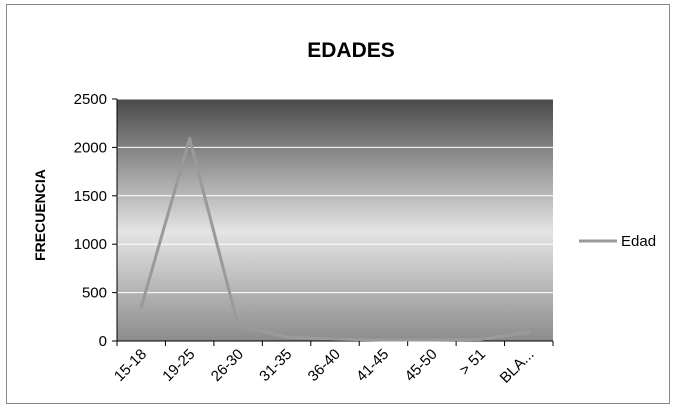 The width and height of the screenshot is (678, 410). Describe the element at coordinates (130, 365) in the screenshot. I see `x-tick-label: 15-18` at that location.